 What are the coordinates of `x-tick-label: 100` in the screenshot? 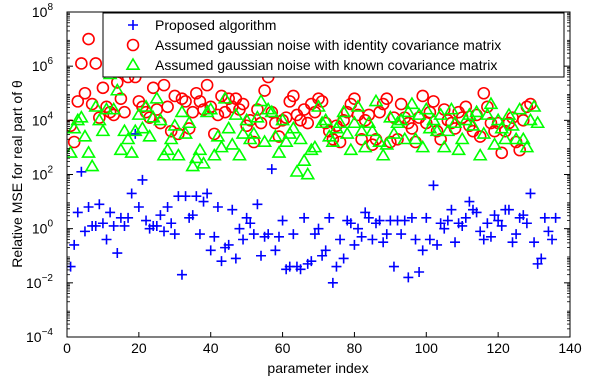 It's located at (427, 348).